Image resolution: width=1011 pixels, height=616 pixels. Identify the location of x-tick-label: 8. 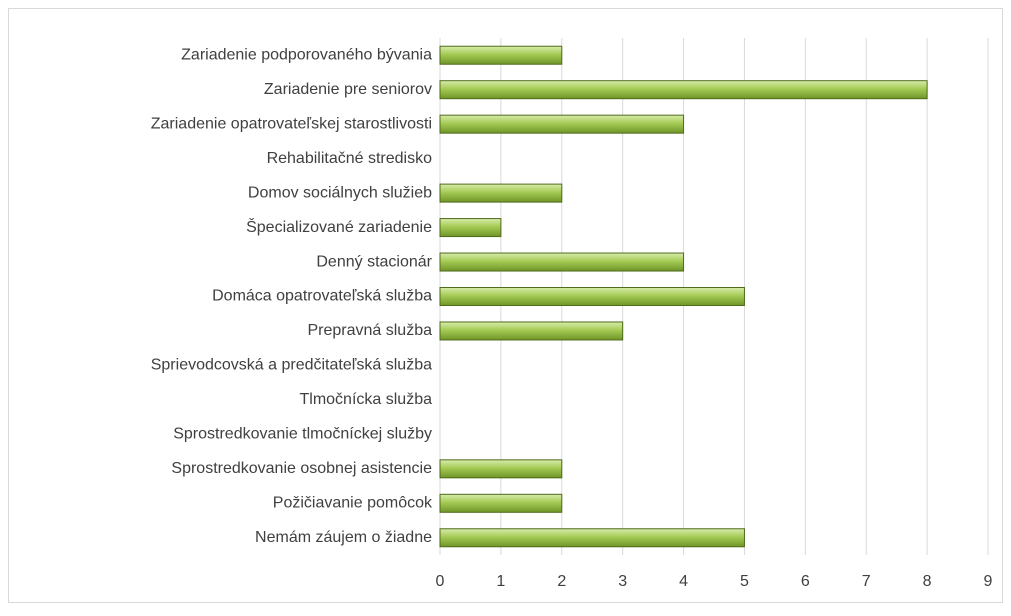
(927, 581).